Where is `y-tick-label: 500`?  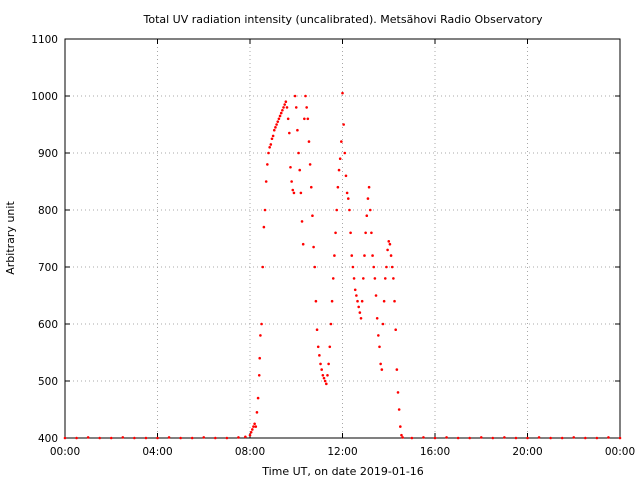
y-tick-label: 500 is located at coordinates (48, 382).